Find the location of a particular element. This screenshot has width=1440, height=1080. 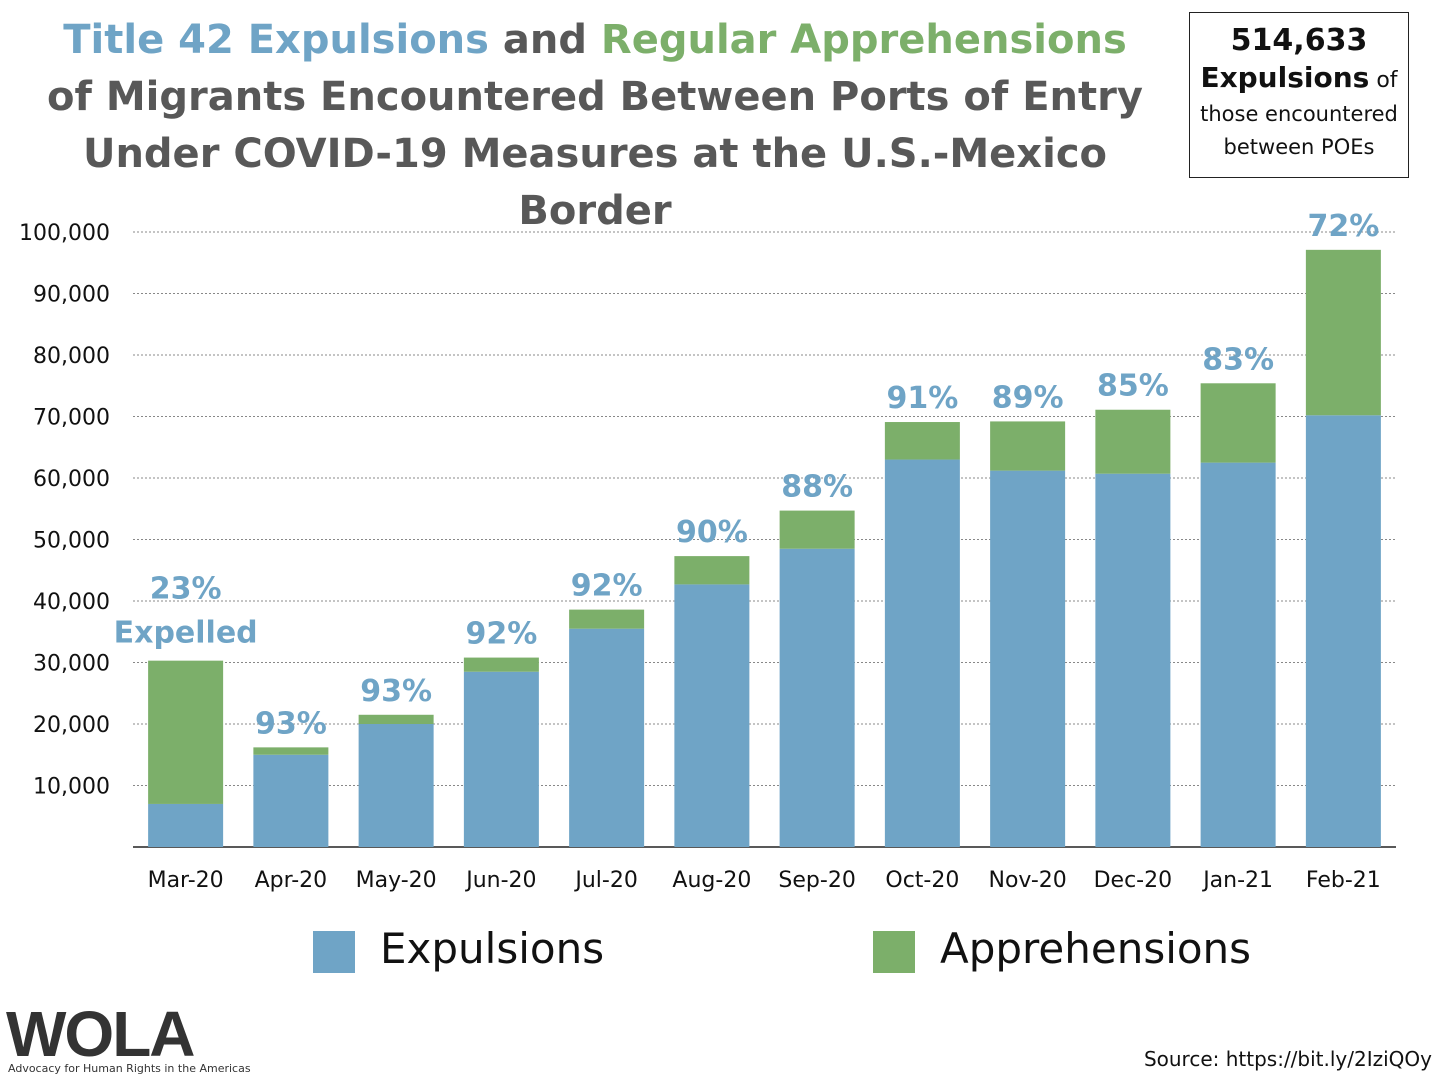

x-tick-label: Jul-20 is located at coordinates (605, 880).